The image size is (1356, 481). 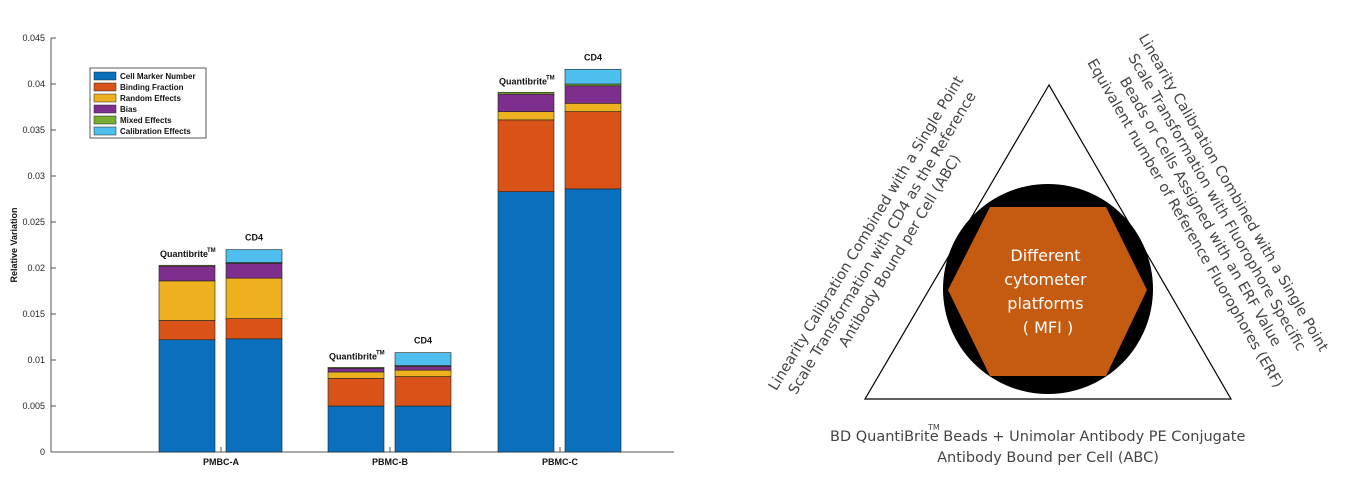 I want to click on svg-text:Different cytometer pl: Different cytometer platforms ( MFI ), so click(x=1048, y=291).